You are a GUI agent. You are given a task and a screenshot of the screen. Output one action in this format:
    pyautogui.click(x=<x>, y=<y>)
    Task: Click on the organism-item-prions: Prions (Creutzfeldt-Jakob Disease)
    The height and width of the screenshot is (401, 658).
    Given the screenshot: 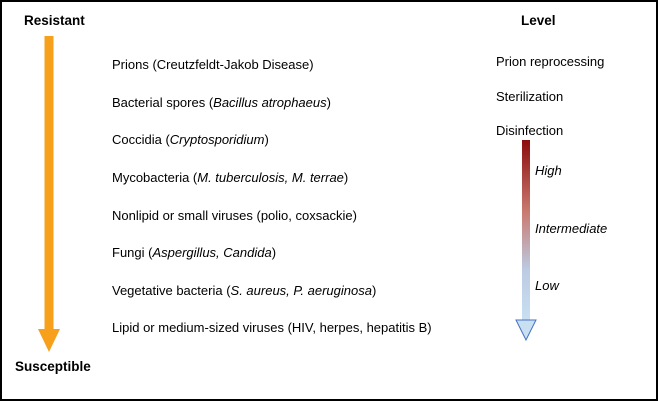 What is the action you would take?
    pyautogui.click(x=272, y=65)
    